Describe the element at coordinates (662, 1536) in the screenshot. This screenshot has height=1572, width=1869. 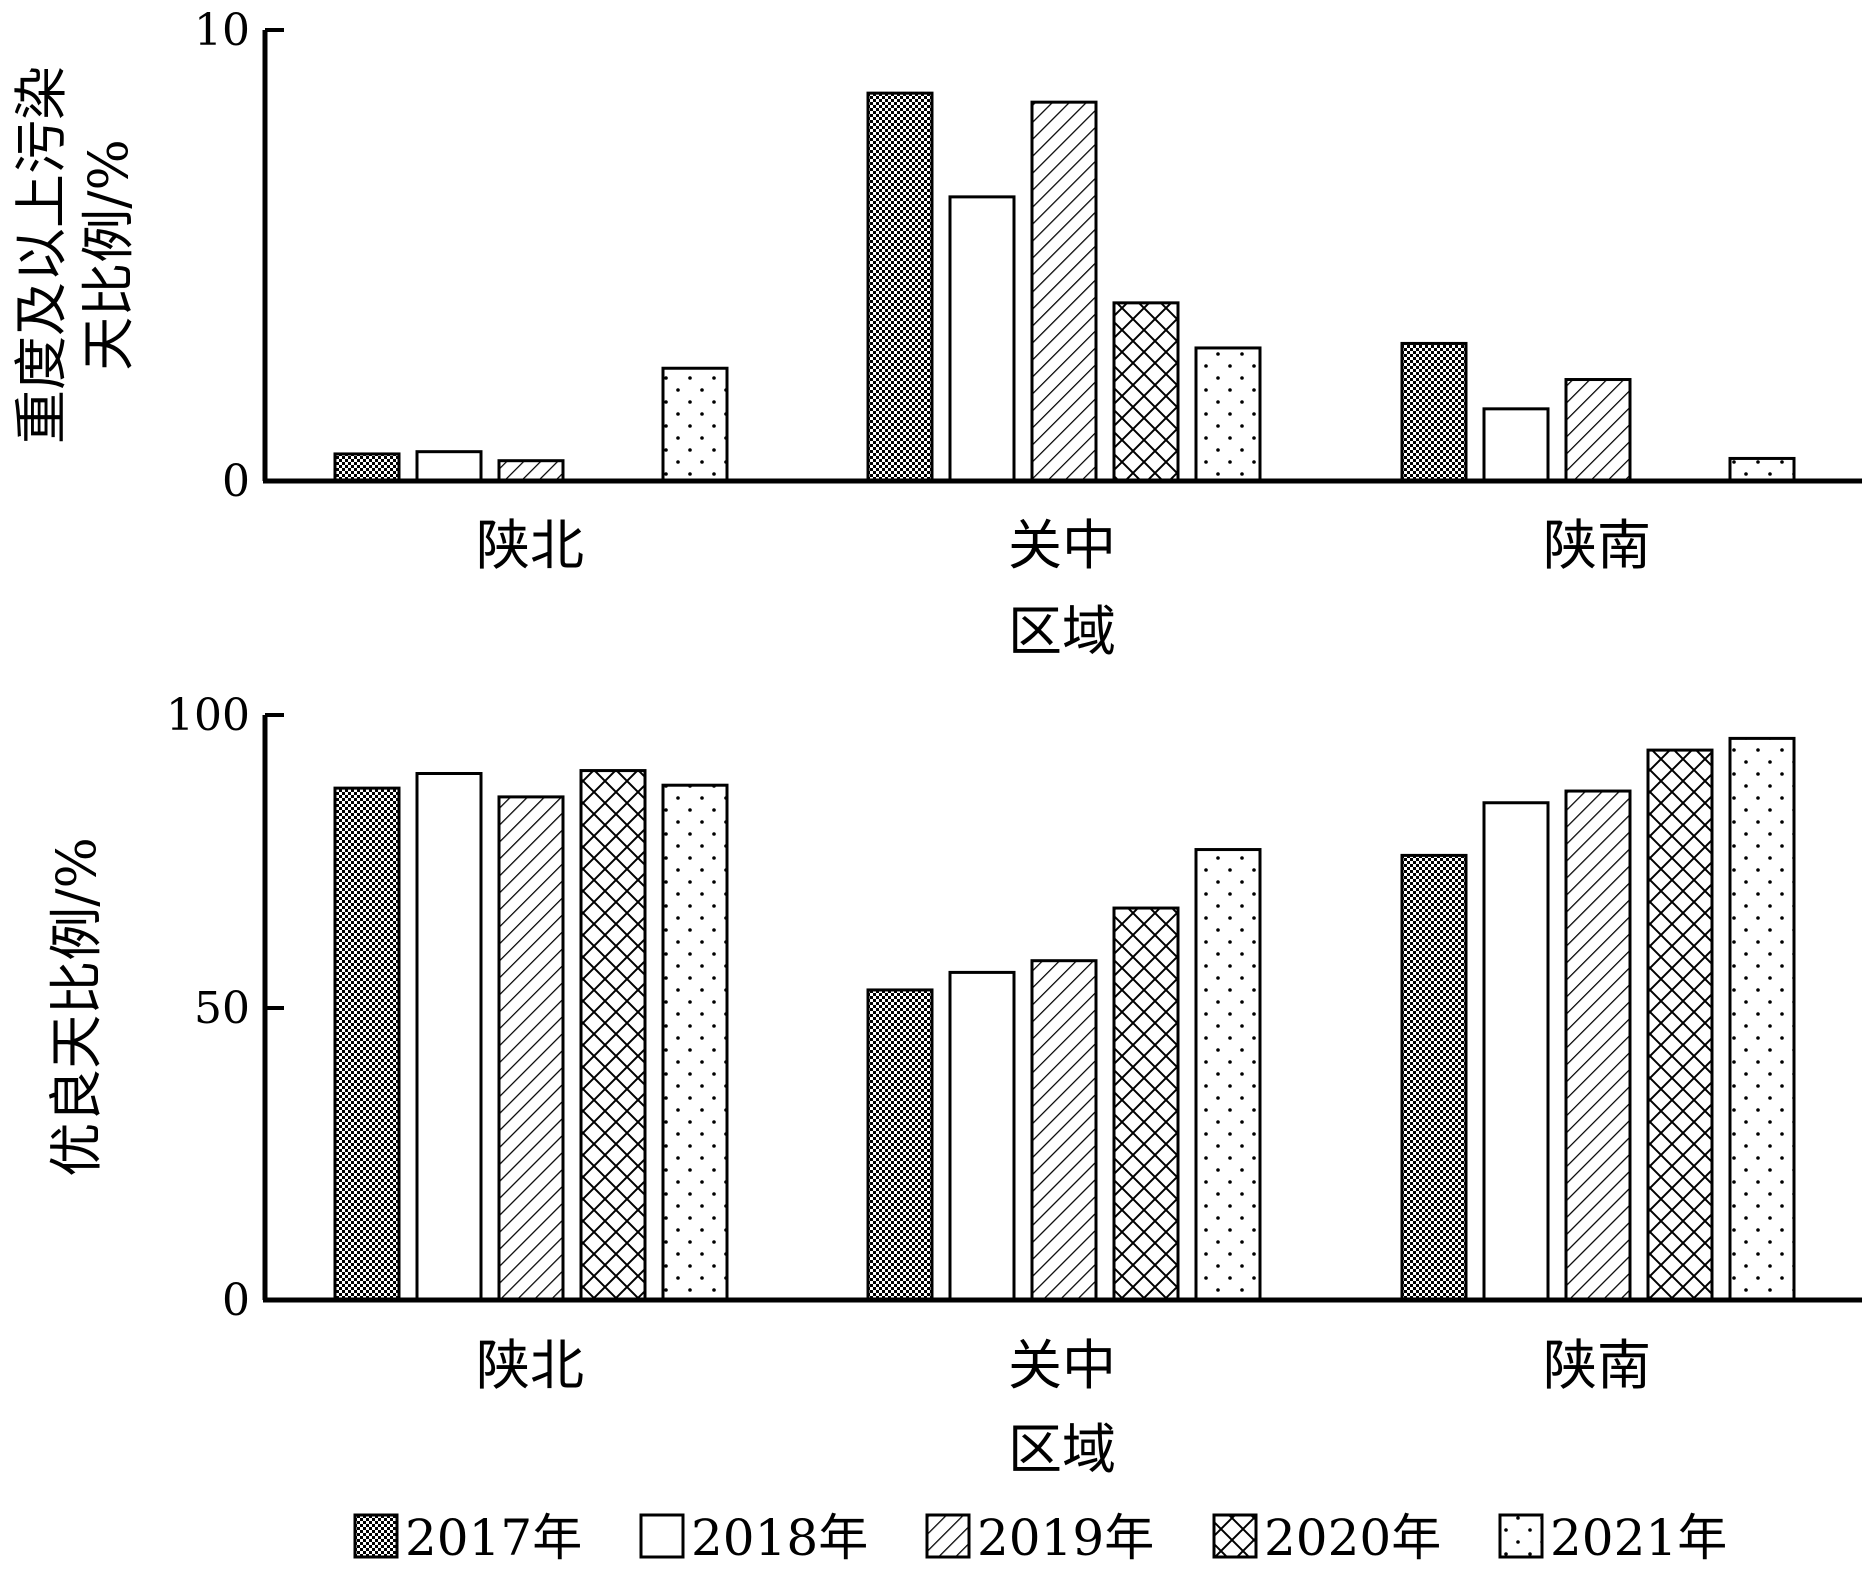
I see `legend-swatch-2018` at that location.